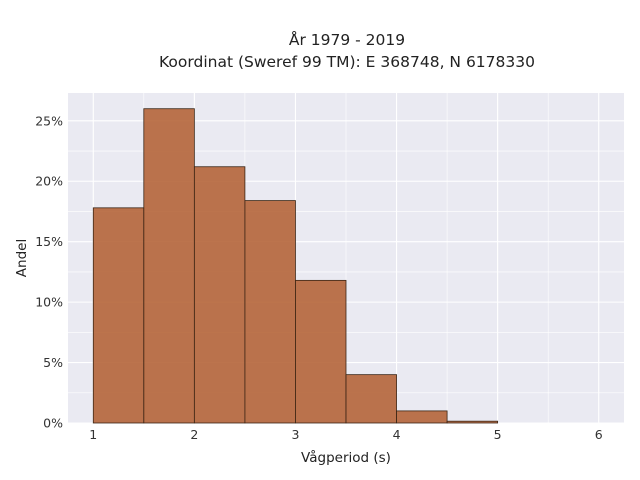  Describe the element at coordinates (49, 181) in the screenshot. I see `y-tick-label: 20%` at that location.